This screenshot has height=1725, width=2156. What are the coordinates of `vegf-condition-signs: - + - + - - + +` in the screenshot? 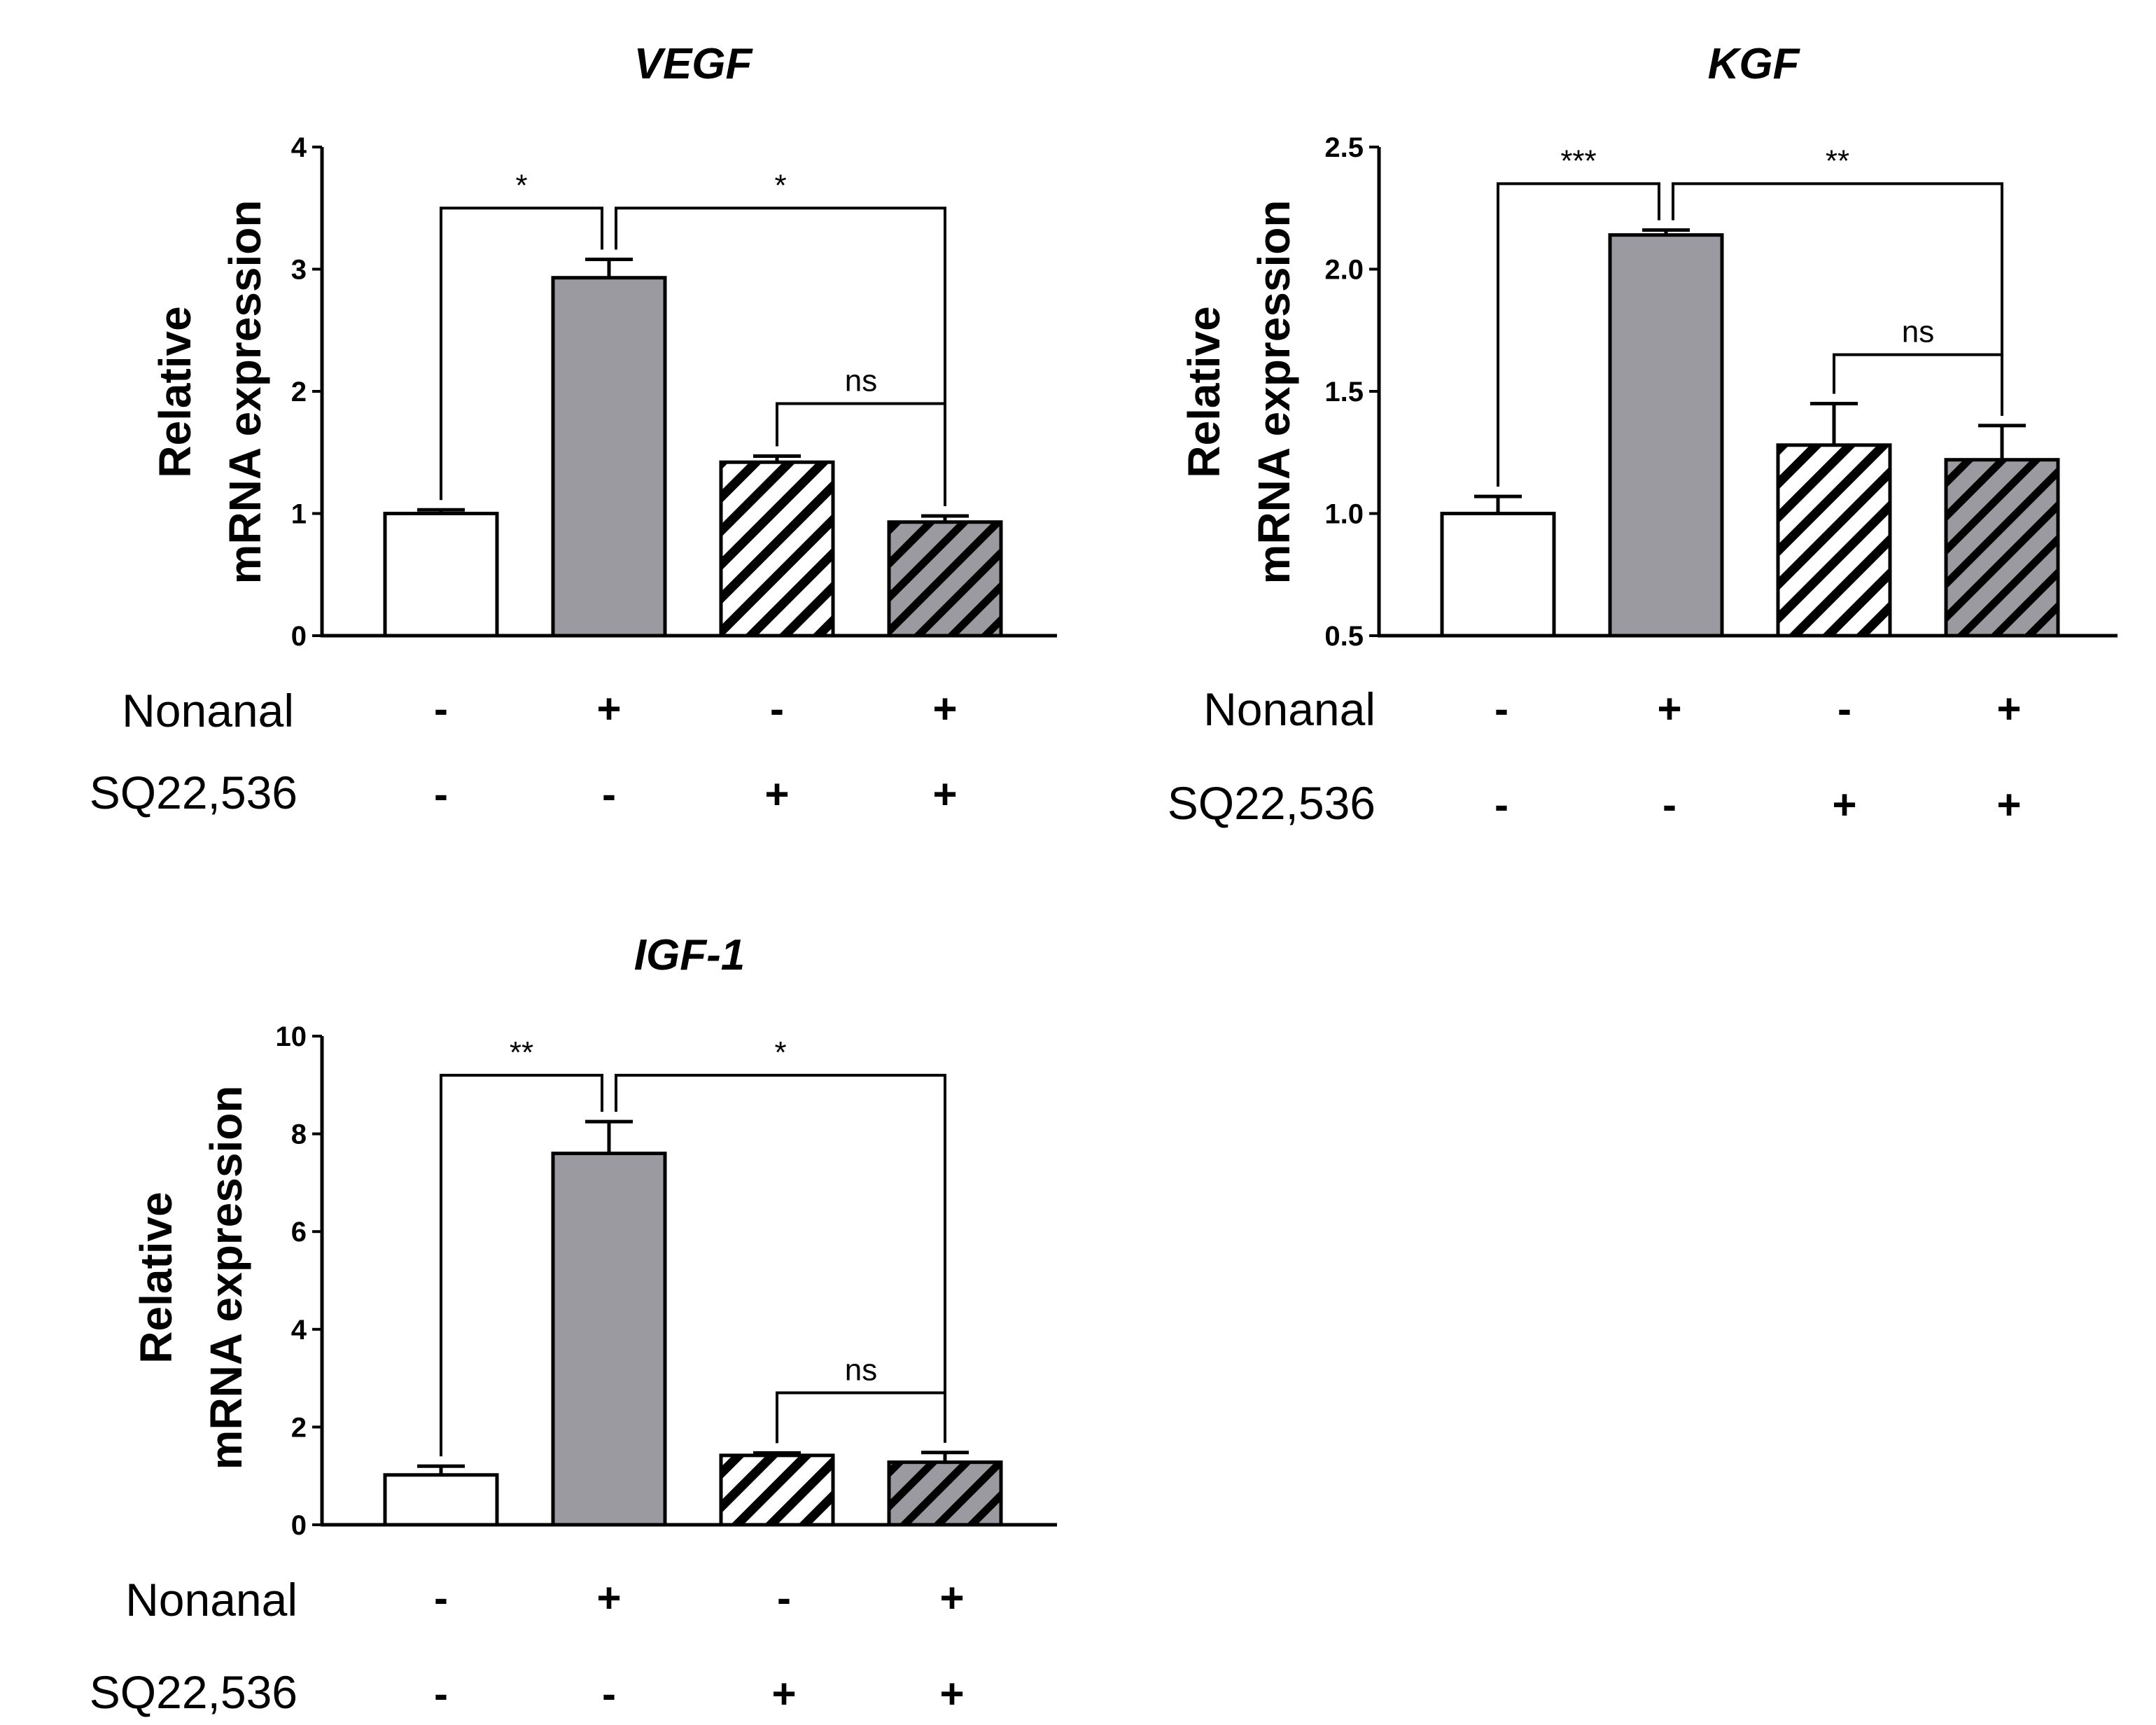 It's located at (696, 751).